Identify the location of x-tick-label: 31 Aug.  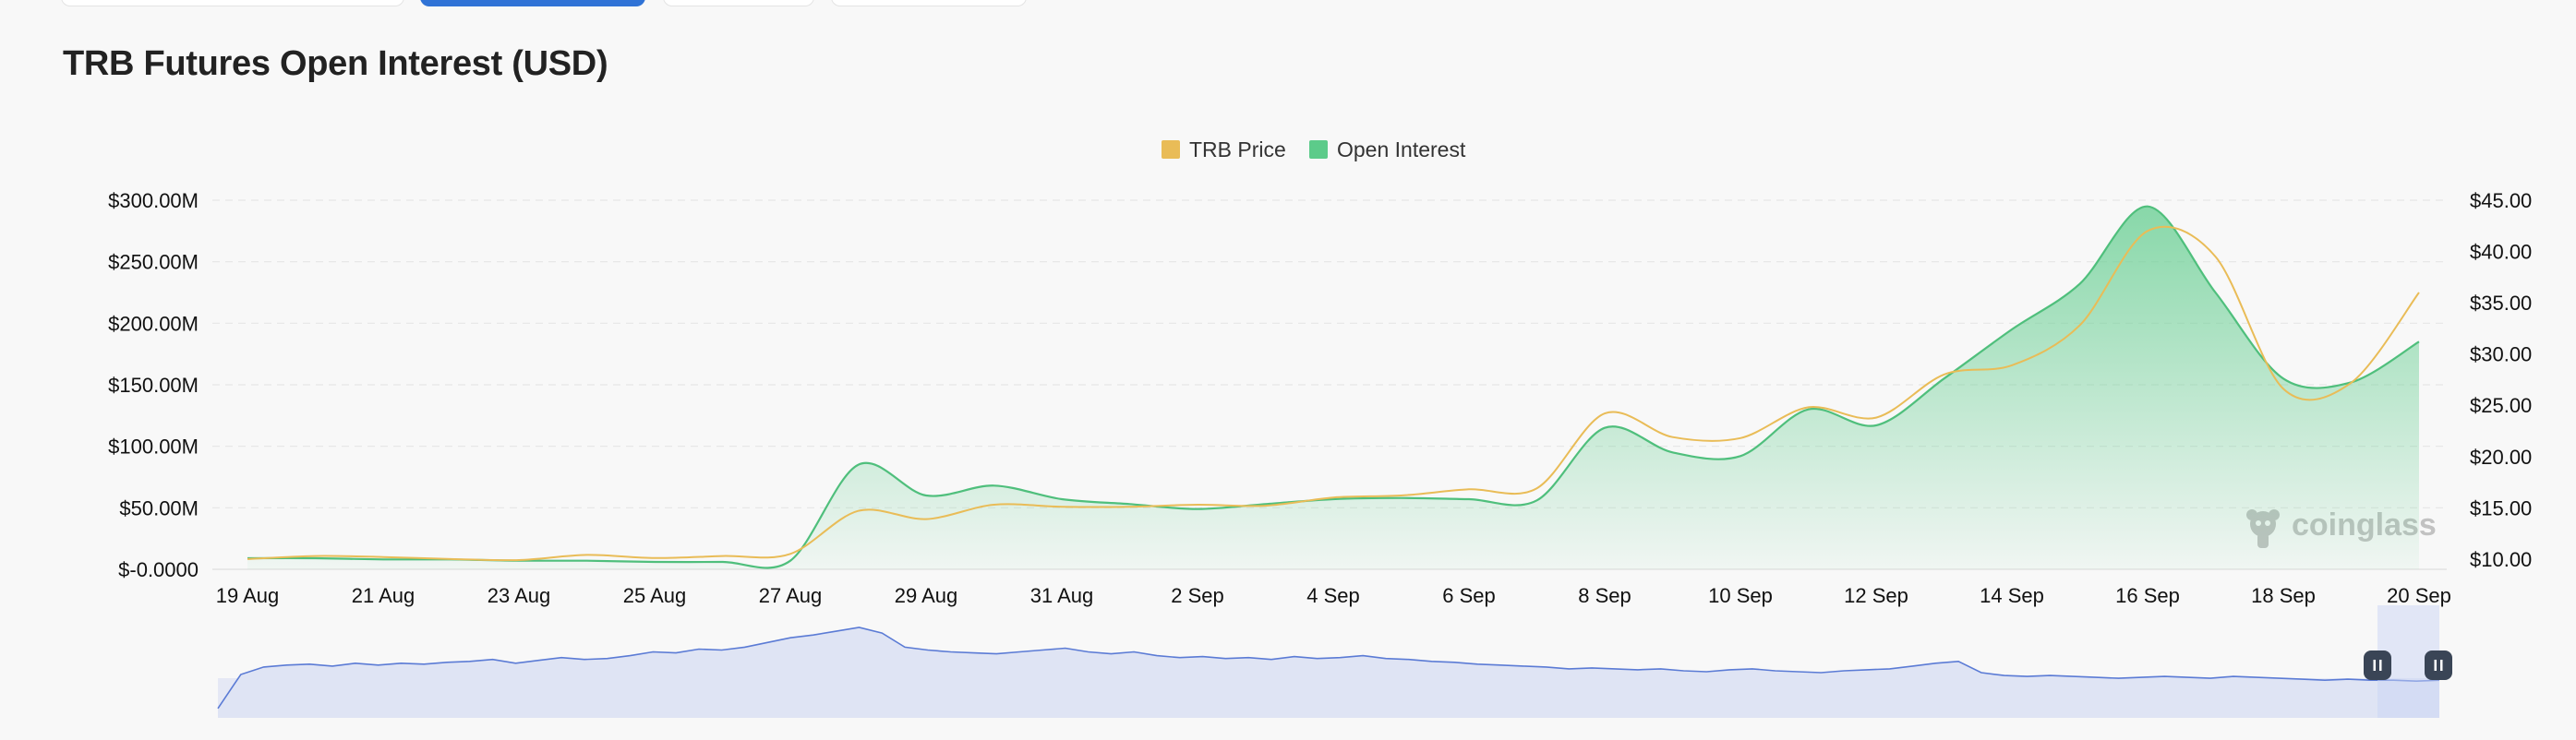
(1062, 596).